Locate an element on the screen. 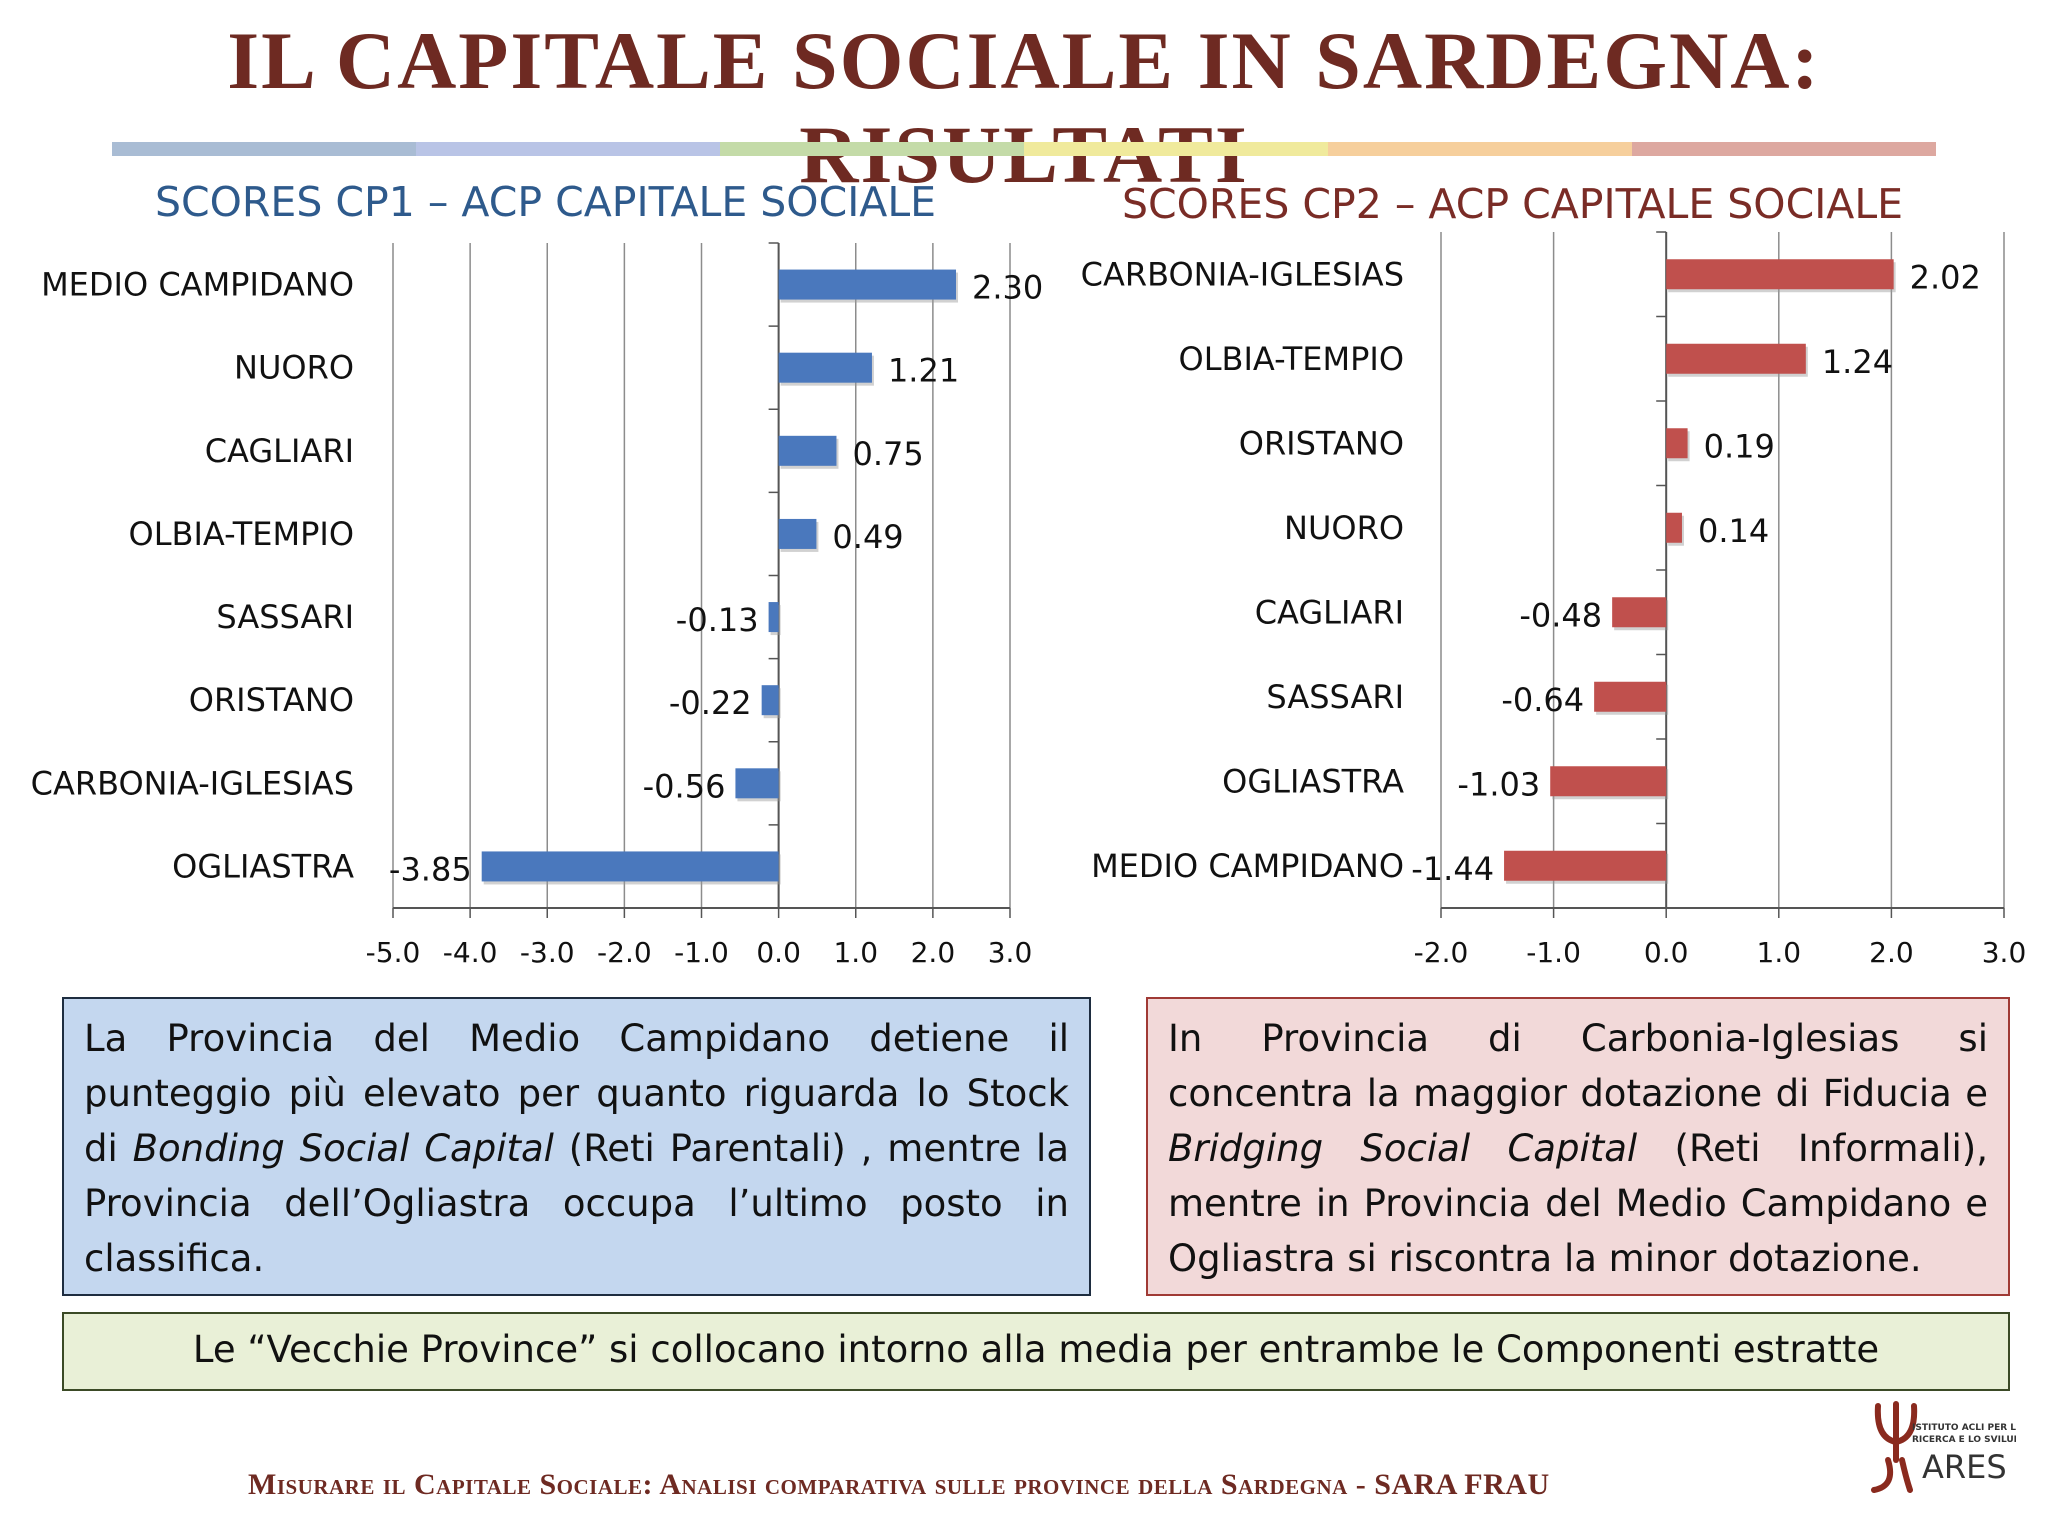 The width and height of the screenshot is (2048, 1536). cp1-chart-title: SCORES CP1 – ACP CAPITALE SOCIALE is located at coordinates (546, 202).